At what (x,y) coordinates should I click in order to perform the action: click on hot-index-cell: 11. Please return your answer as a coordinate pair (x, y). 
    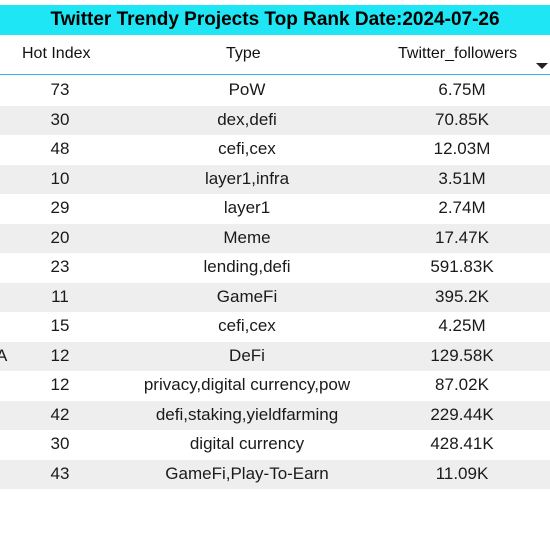
    Looking at the image, I should click on (60, 296).